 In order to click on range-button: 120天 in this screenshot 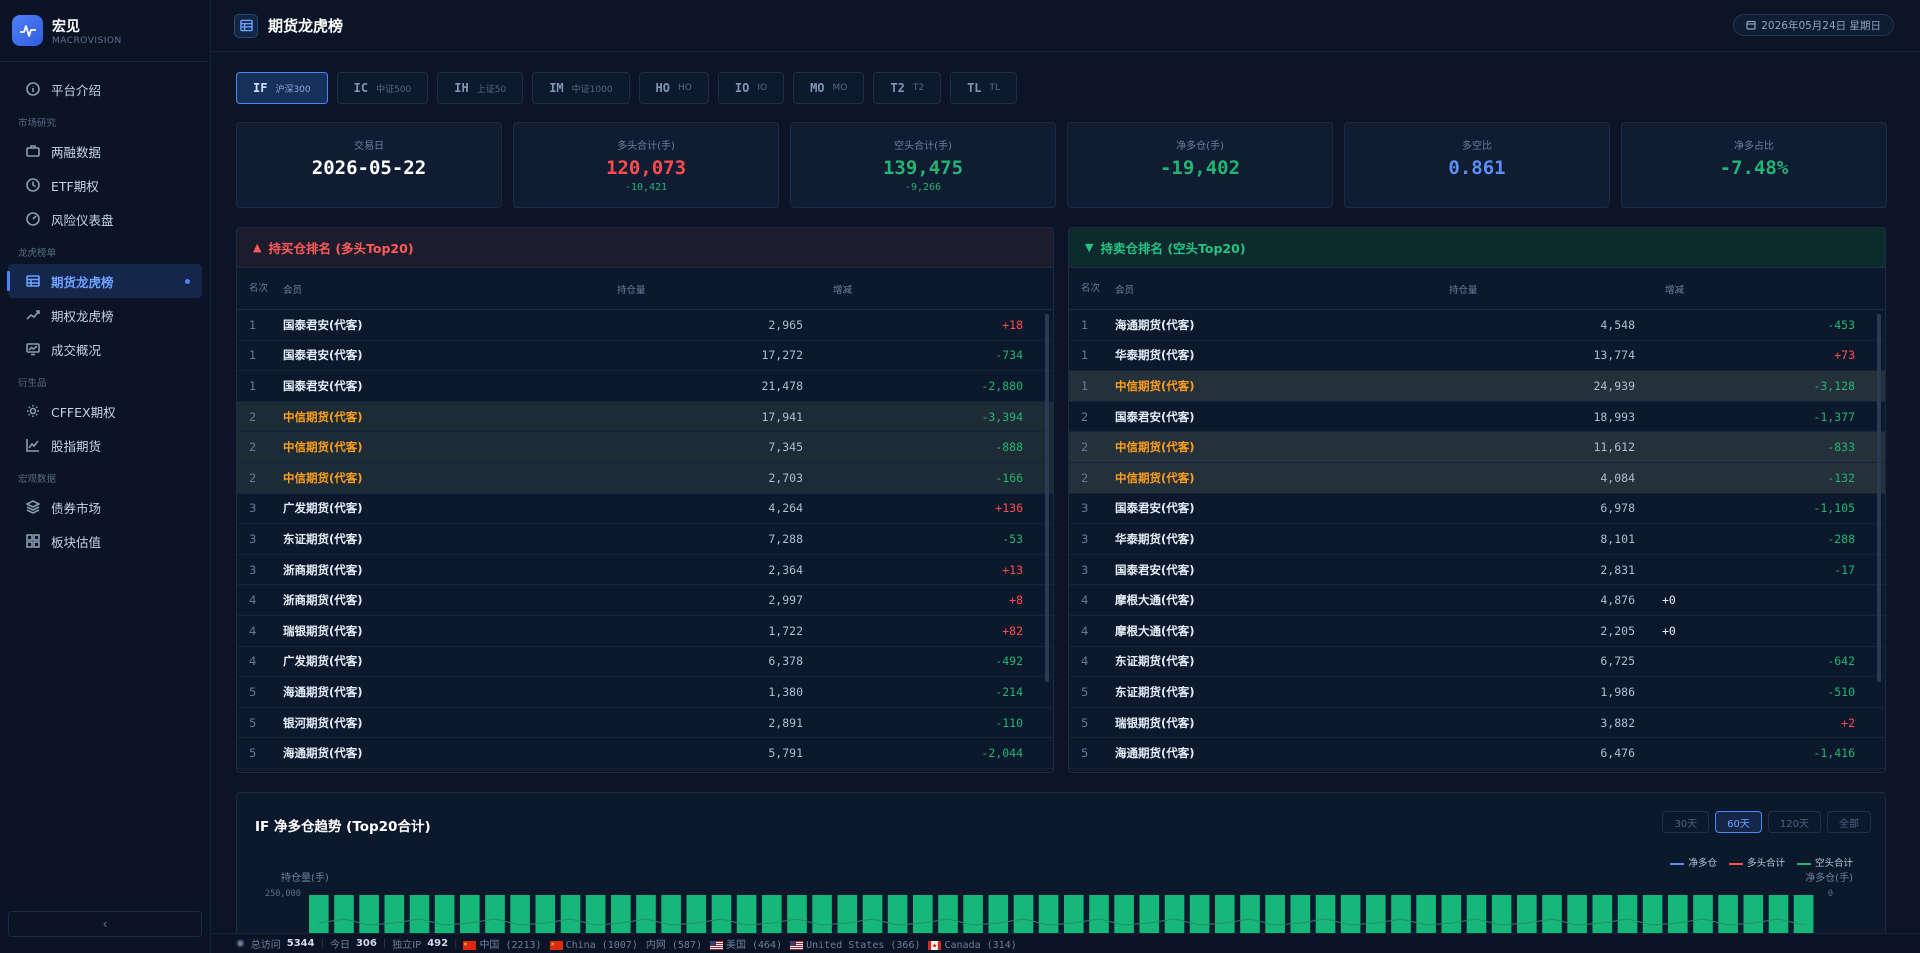, I will do `click(1794, 822)`.